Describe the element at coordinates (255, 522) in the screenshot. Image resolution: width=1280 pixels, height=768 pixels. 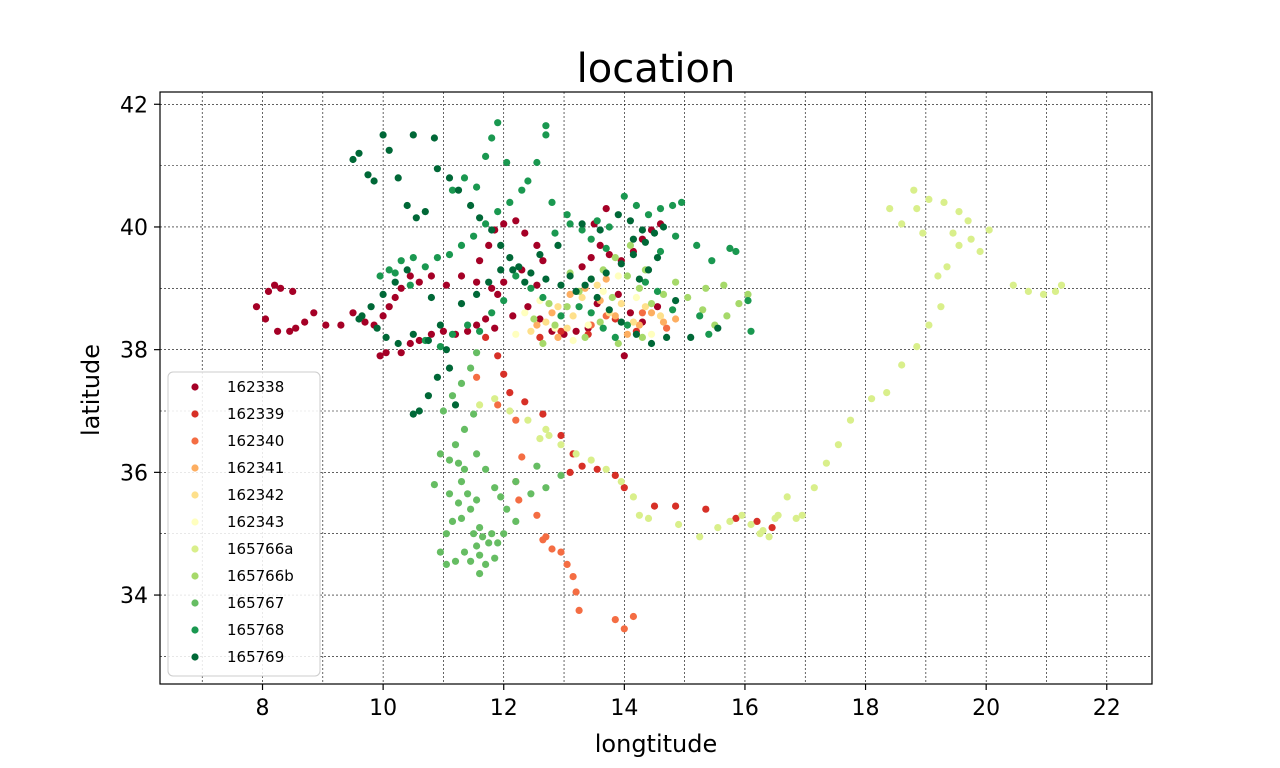
I see `legend-label: 162343` at that location.